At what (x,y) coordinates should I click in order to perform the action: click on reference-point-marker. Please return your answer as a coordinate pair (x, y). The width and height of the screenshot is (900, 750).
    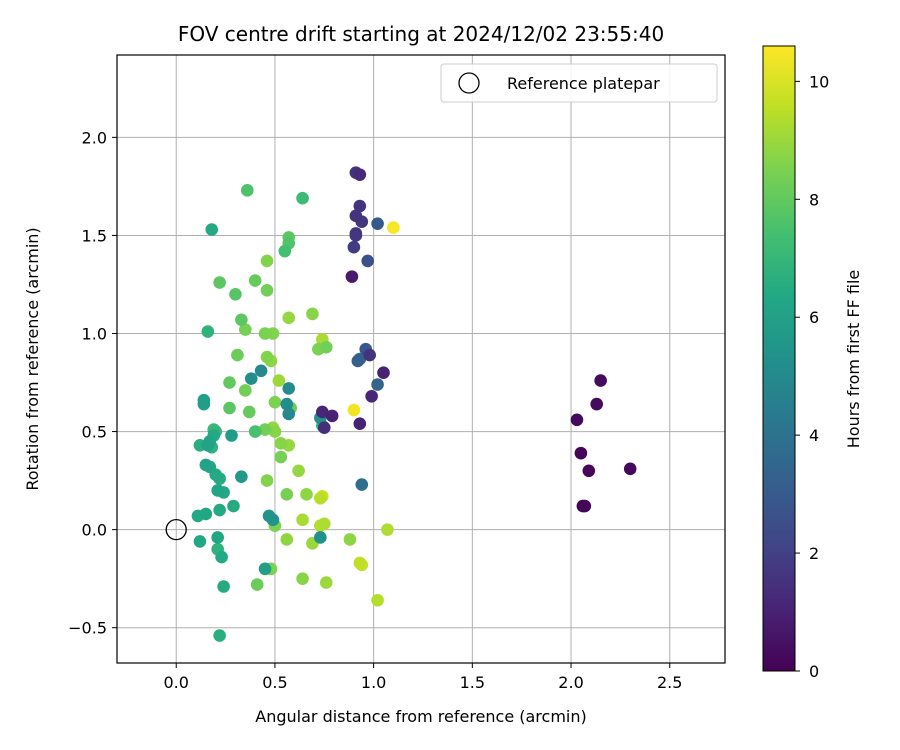
    Looking at the image, I should click on (176, 529).